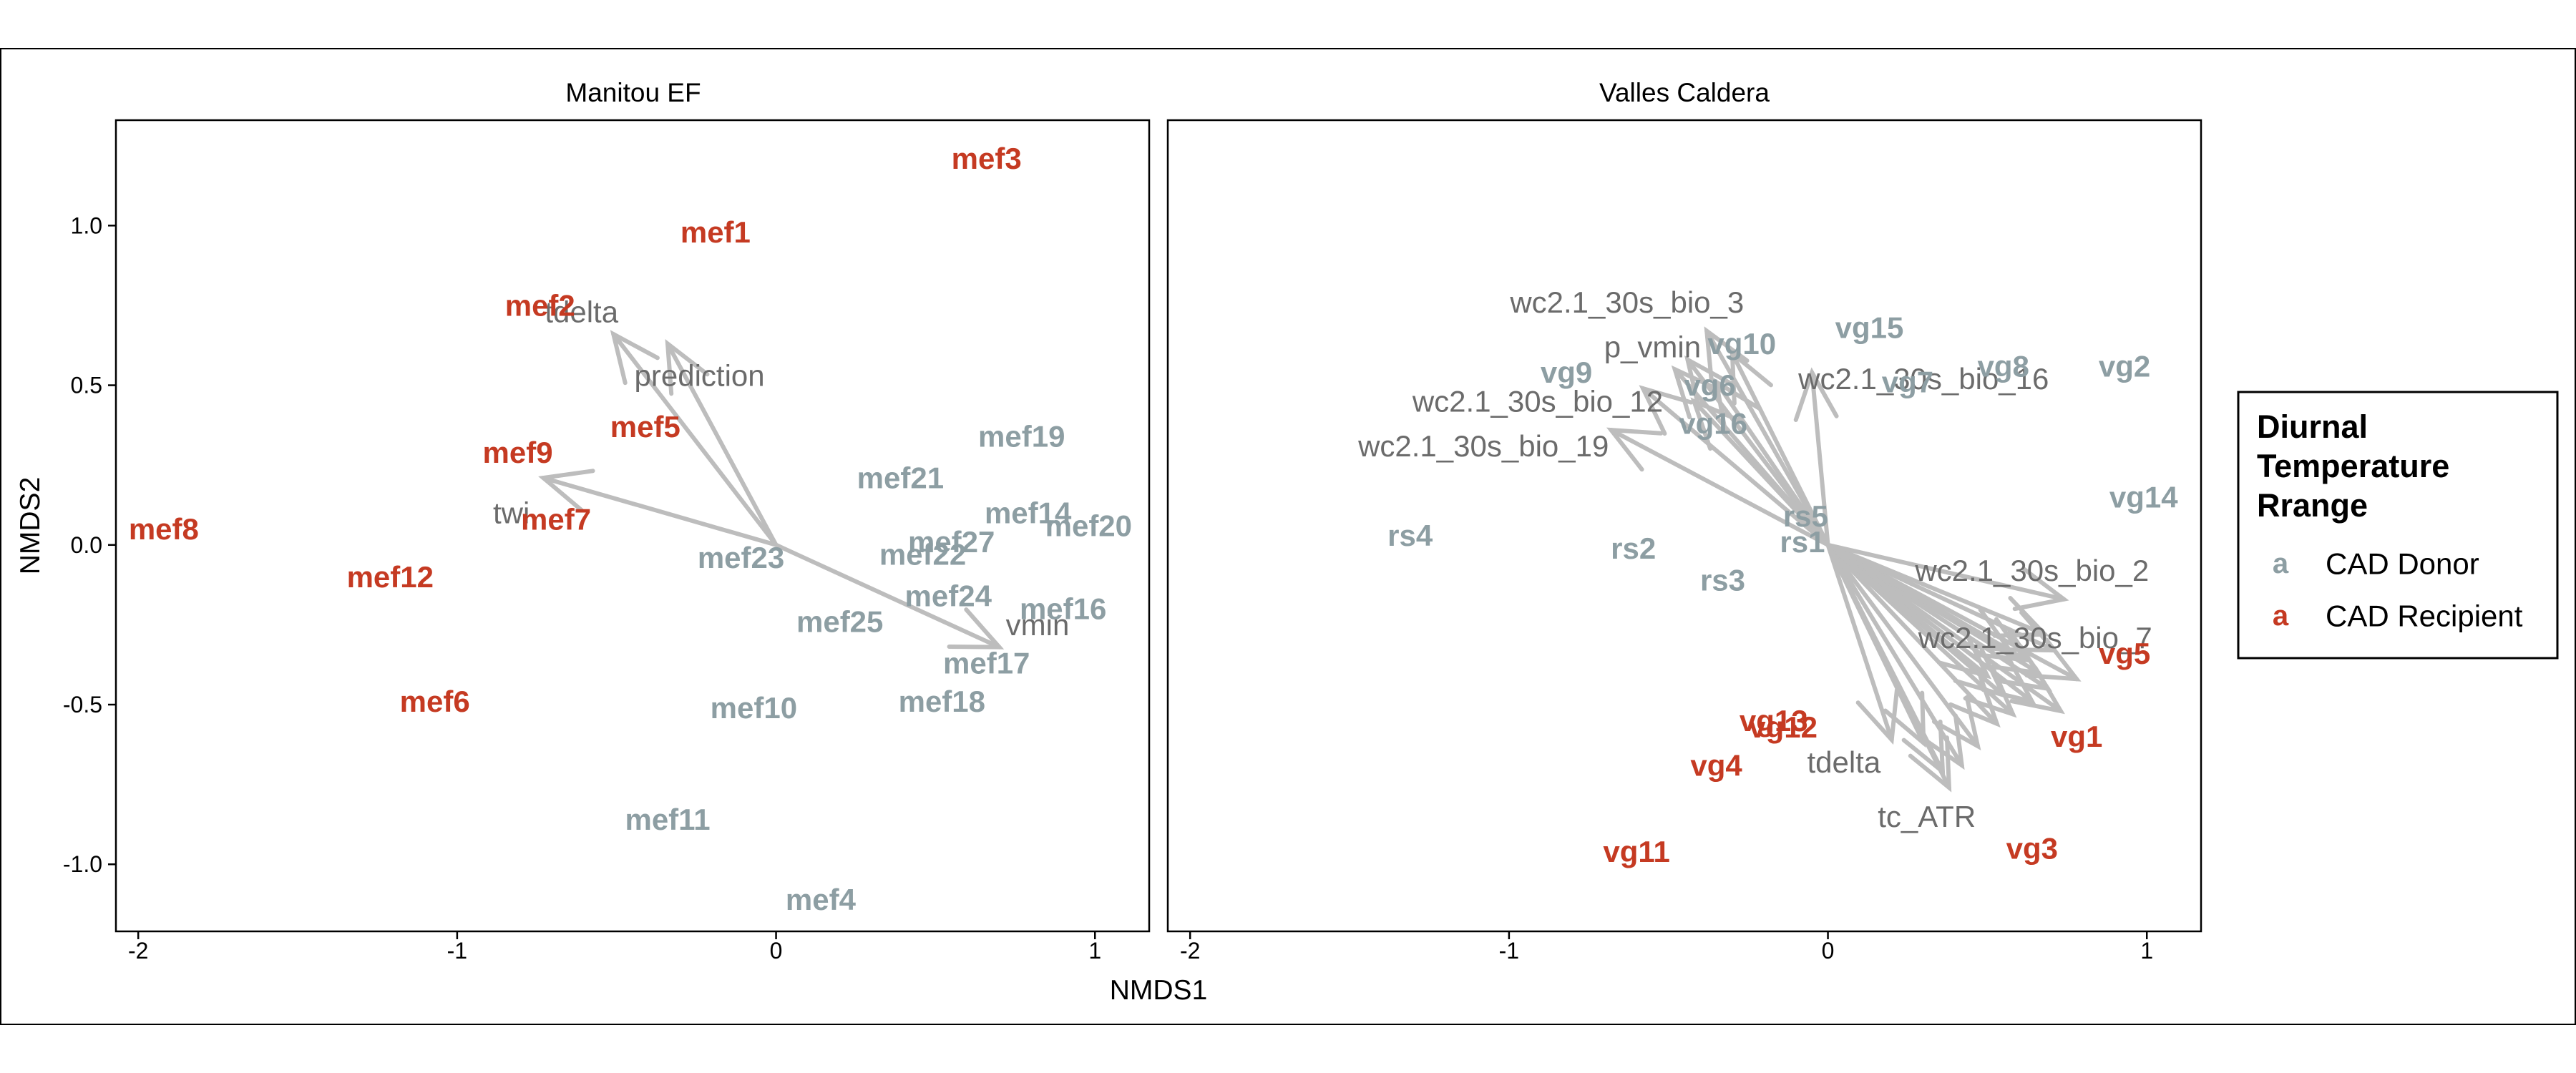 This screenshot has height=1073, width=2576. I want to click on y-tick-label: 0.0, so click(86, 545).